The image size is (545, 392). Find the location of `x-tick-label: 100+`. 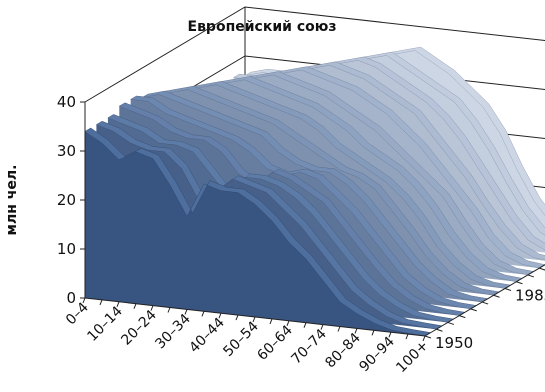

x-tick-label: 100+ is located at coordinates (412, 357).